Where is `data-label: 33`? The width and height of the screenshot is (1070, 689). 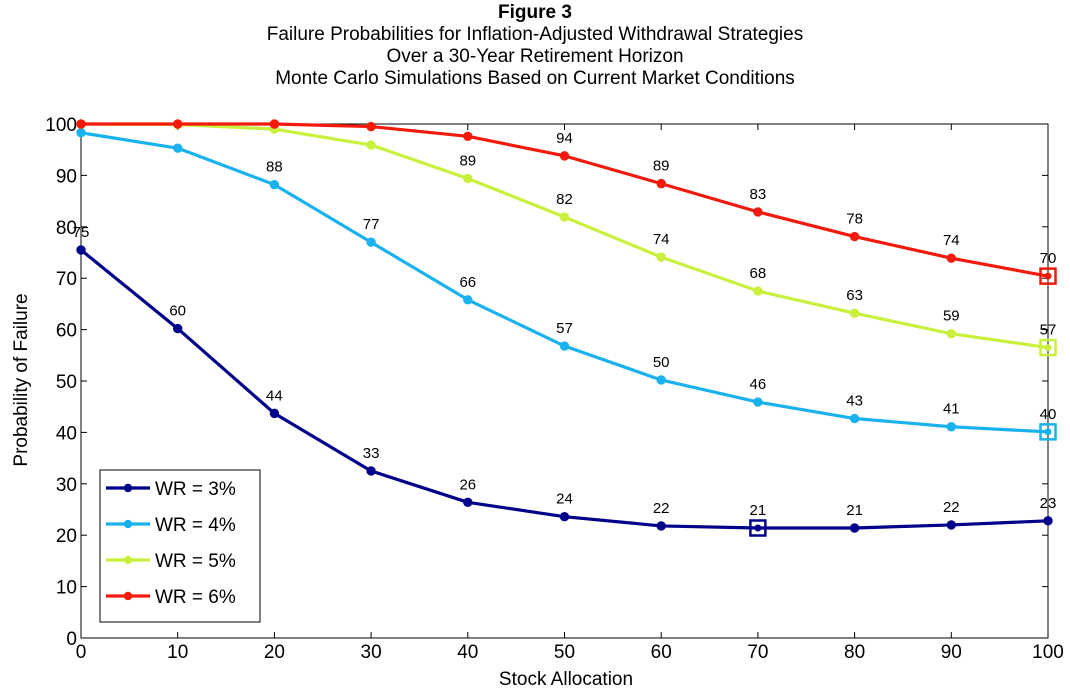 data-label: 33 is located at coordinates (371, 453).